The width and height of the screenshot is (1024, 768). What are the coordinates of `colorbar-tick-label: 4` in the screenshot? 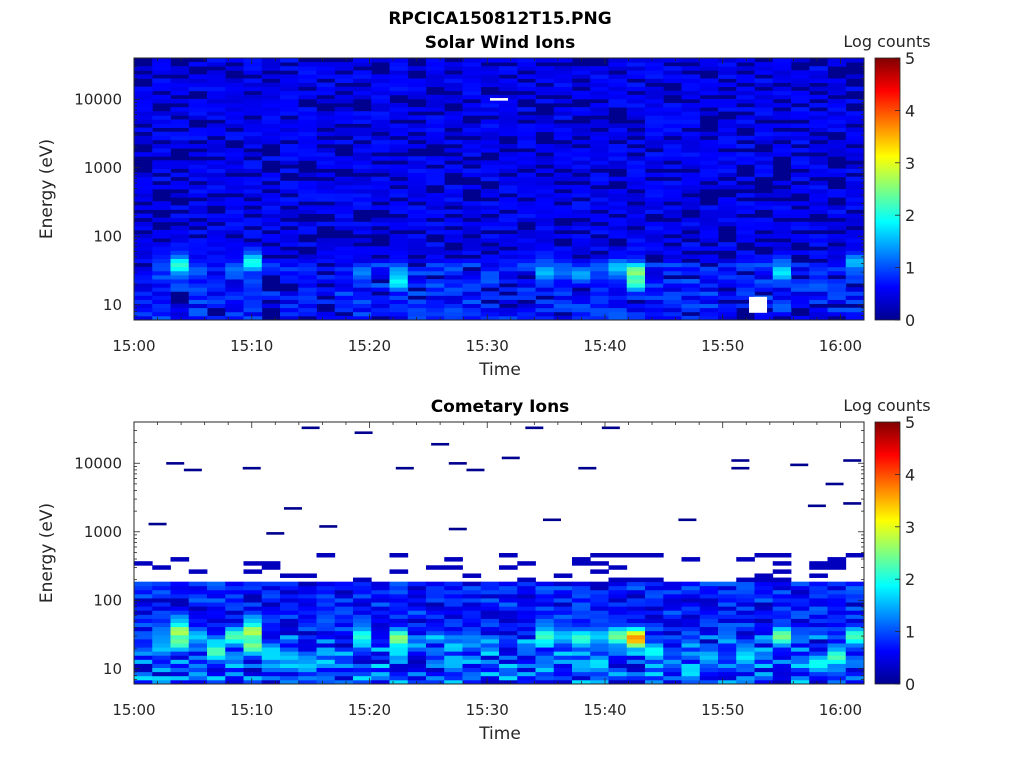 It's located at (910, 110).